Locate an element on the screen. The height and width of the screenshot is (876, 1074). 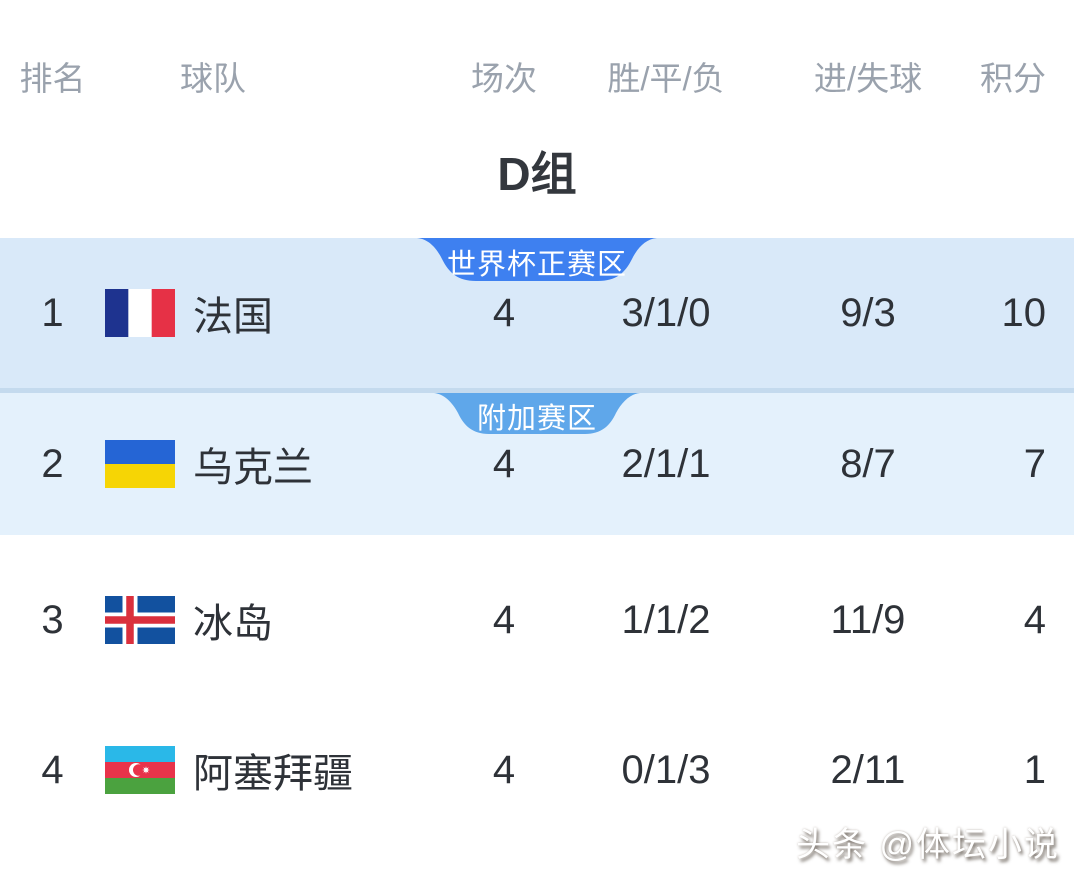
wdl-cell: 2/1/1 is located at coordinates (666, 463).